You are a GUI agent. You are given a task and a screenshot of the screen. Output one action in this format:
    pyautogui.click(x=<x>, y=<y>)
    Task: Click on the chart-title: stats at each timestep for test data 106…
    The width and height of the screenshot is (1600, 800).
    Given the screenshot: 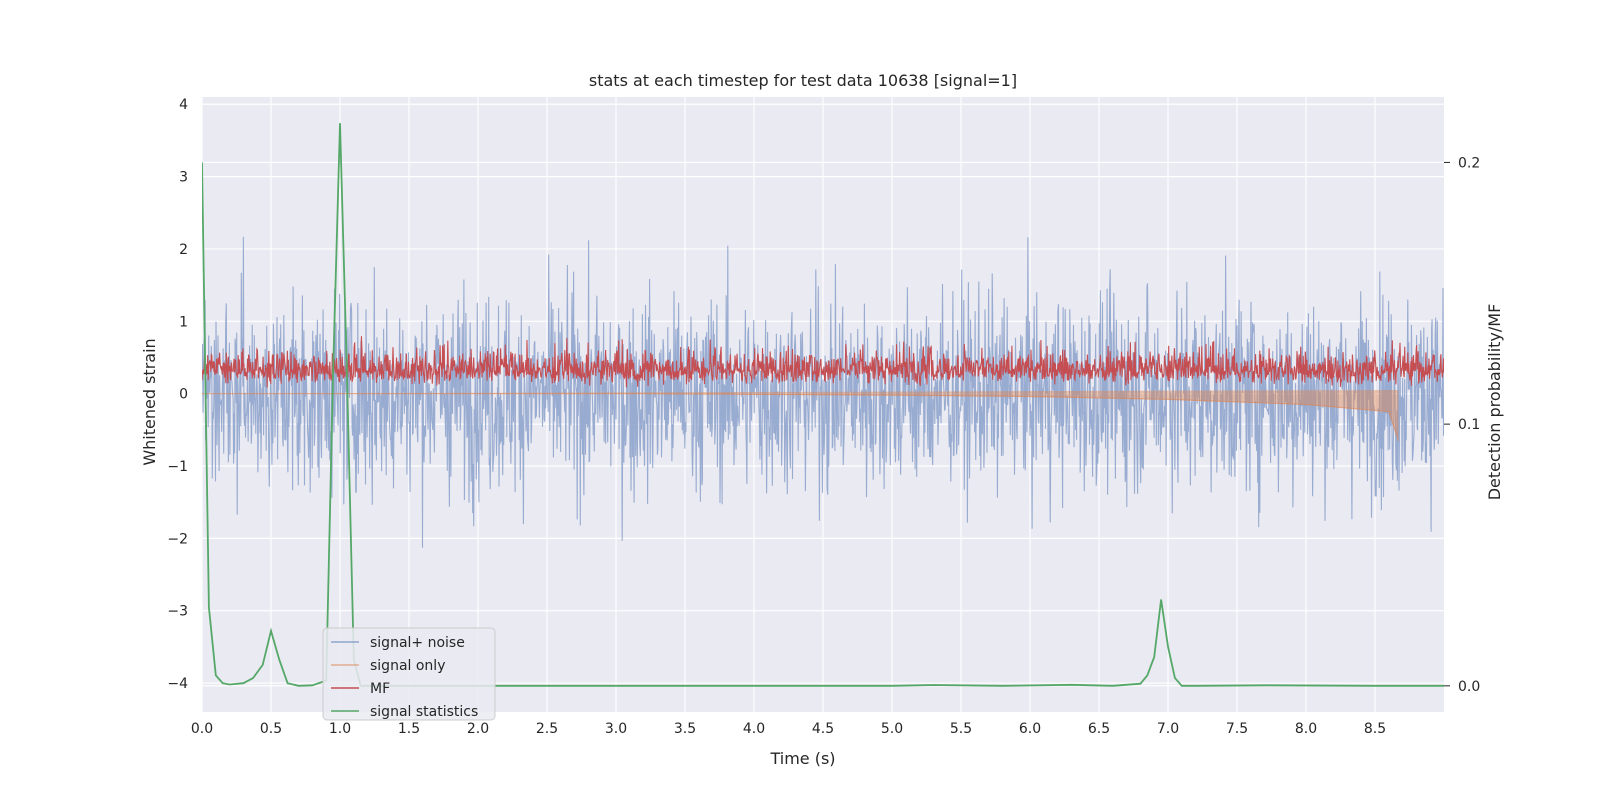 What is the action you would take?
    pyautogui.click(x=803, y=80)
    